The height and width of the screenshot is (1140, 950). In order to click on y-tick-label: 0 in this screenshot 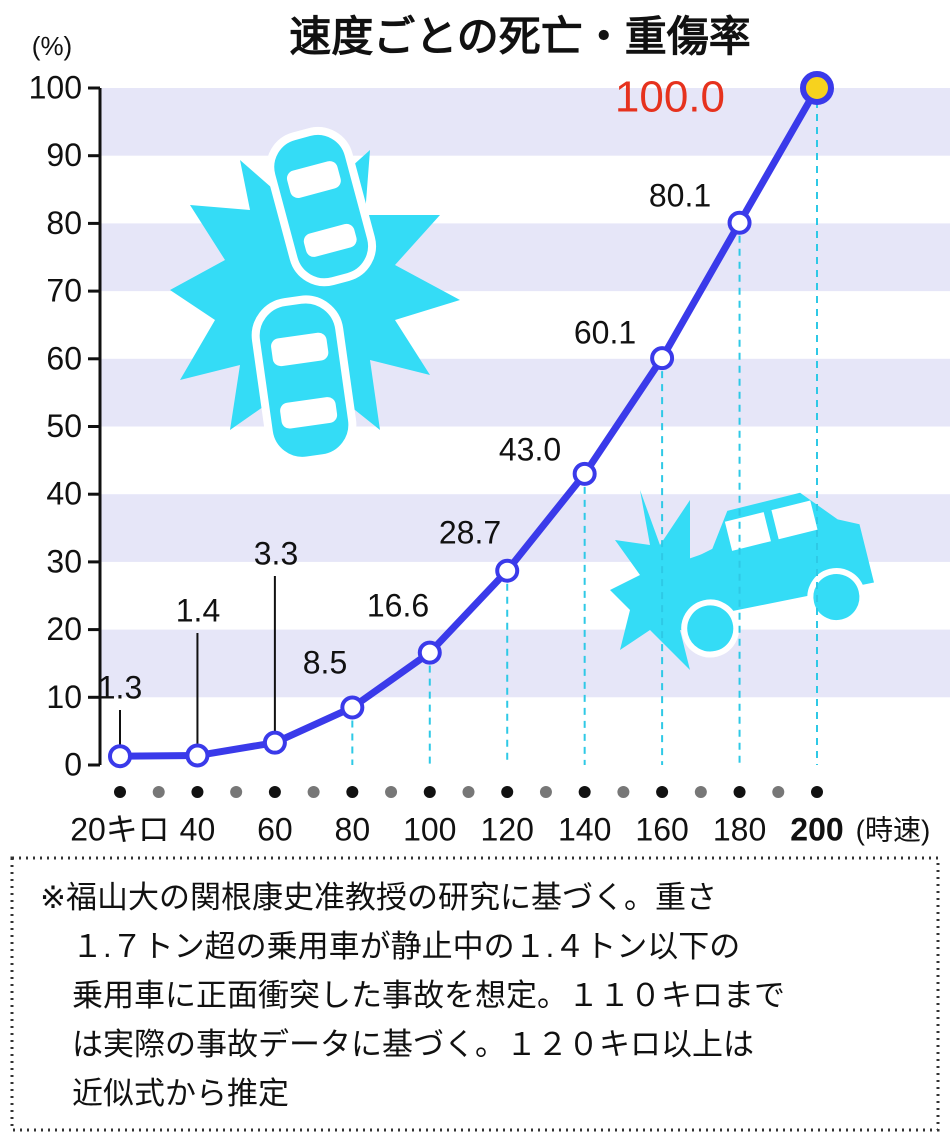, I will do `click(73, 764)`.